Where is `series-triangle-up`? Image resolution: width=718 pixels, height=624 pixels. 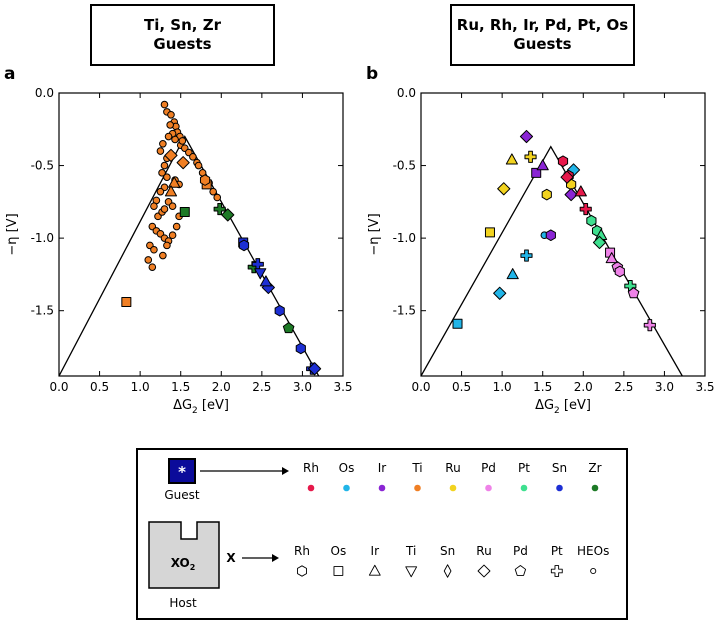
series-triangle-up is located at coordinates (265, 281).